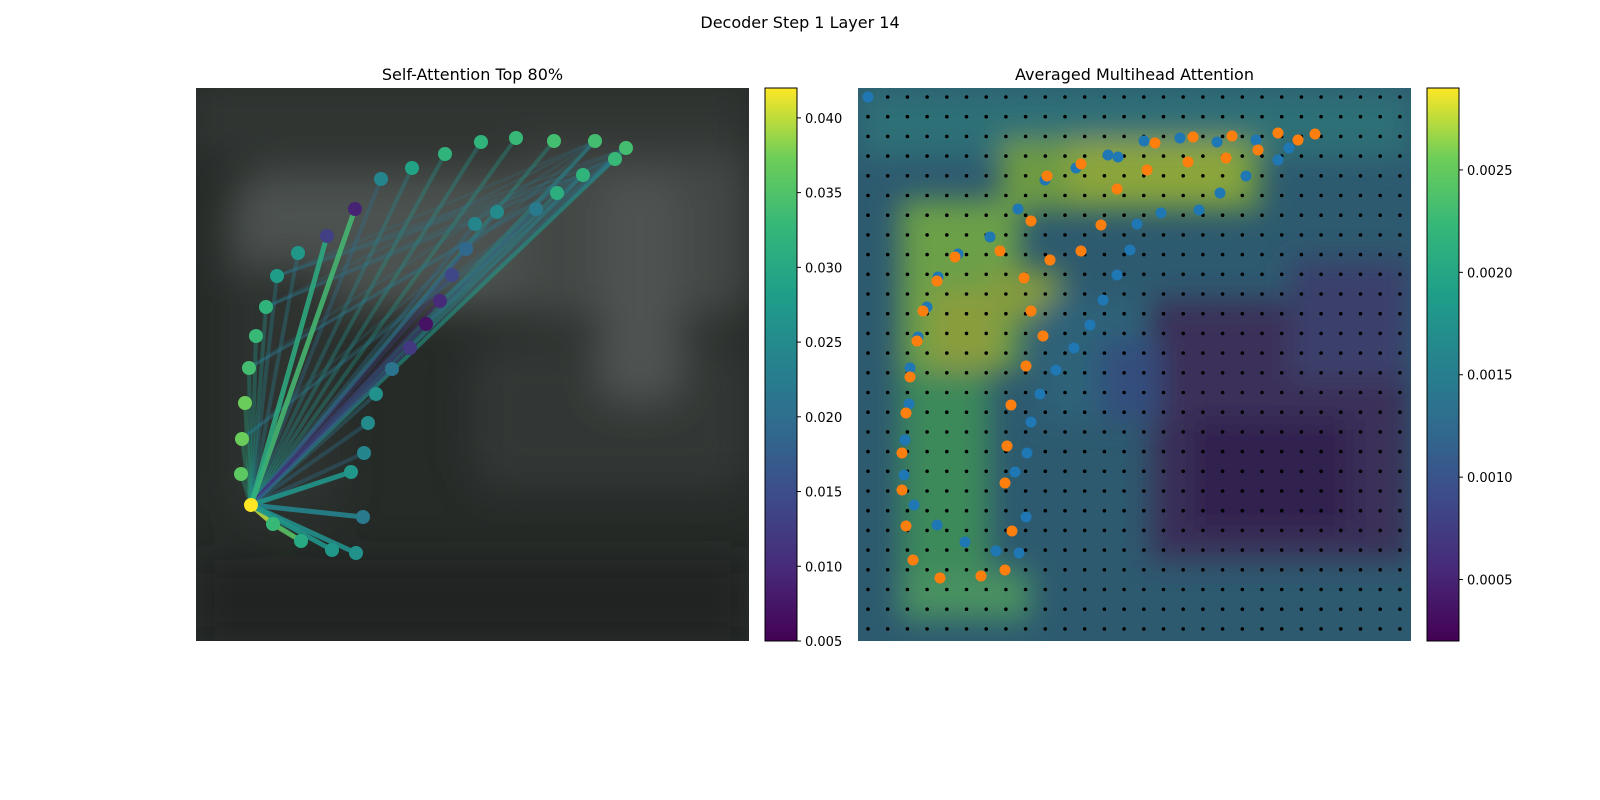 Image resolution: width=1600 pixels, height=800 pixels. What do you see at coordinates (823, 343) in the screenshot?
I see `colorbar-tick-label: 0.025` at bounding box center [823, 343].